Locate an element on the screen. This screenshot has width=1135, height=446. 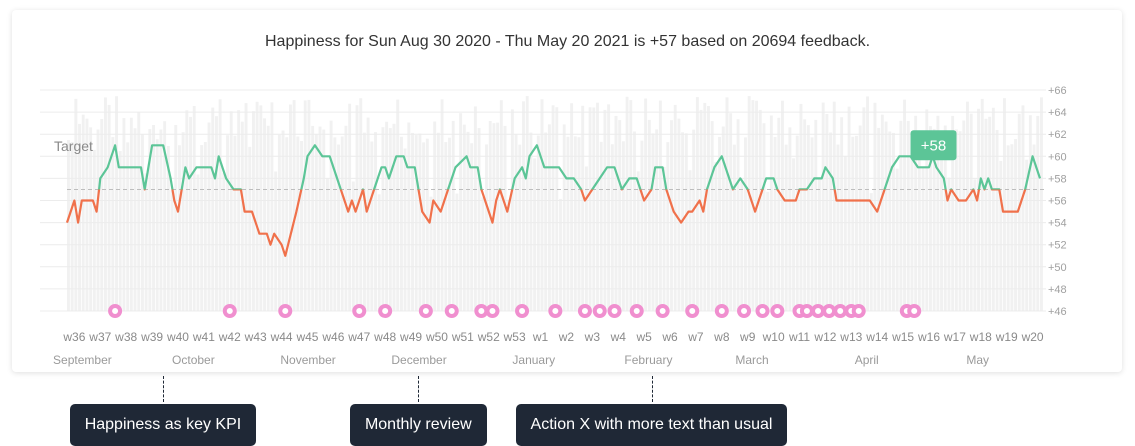
month-tick-label: February is located at coordinates (648, 360).